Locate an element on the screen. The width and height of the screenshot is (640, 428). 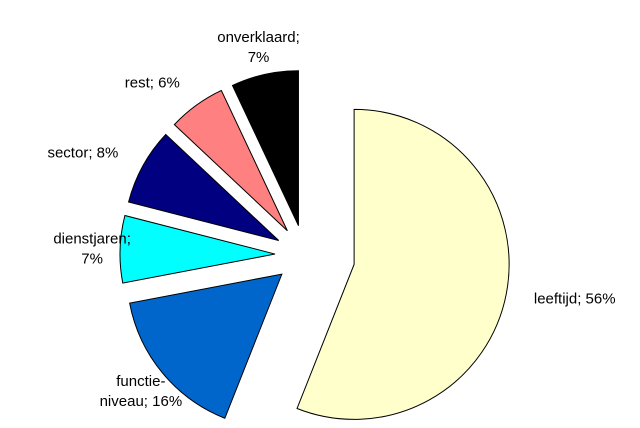
slice-label: functie-niveau; 16% is located at coordinates (141, 391).